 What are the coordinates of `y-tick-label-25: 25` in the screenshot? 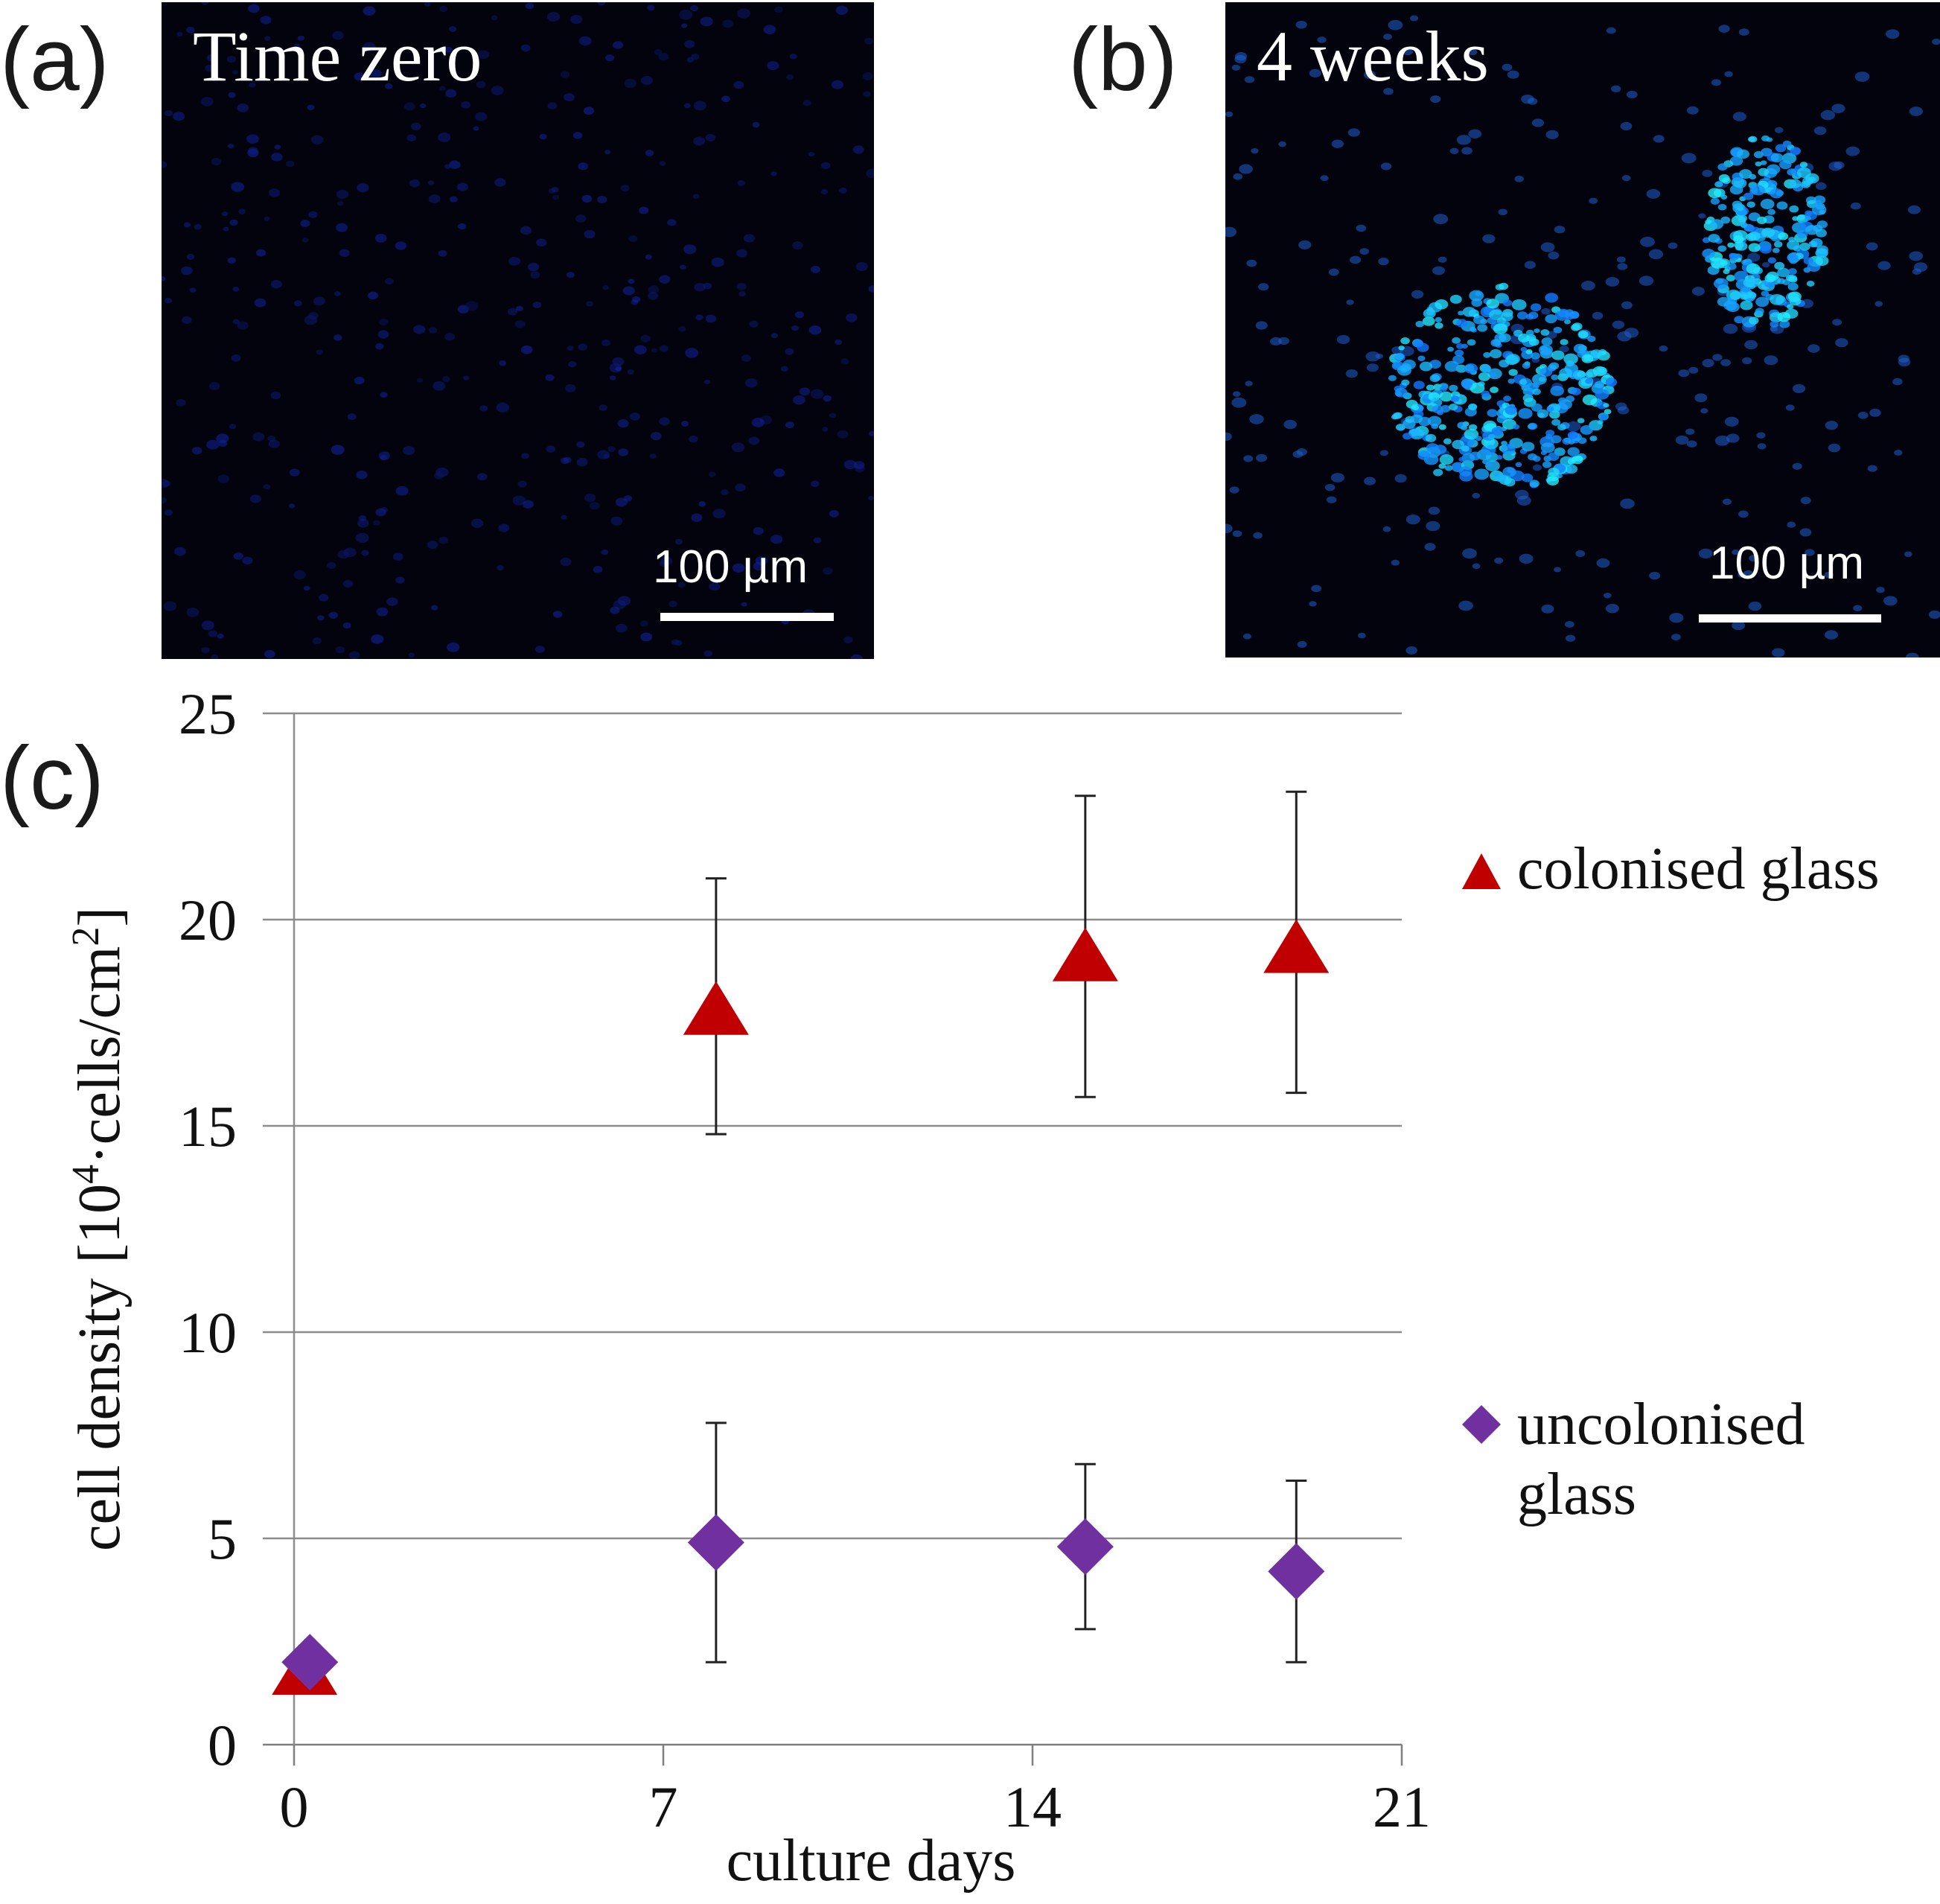 It's located at (208, 713).